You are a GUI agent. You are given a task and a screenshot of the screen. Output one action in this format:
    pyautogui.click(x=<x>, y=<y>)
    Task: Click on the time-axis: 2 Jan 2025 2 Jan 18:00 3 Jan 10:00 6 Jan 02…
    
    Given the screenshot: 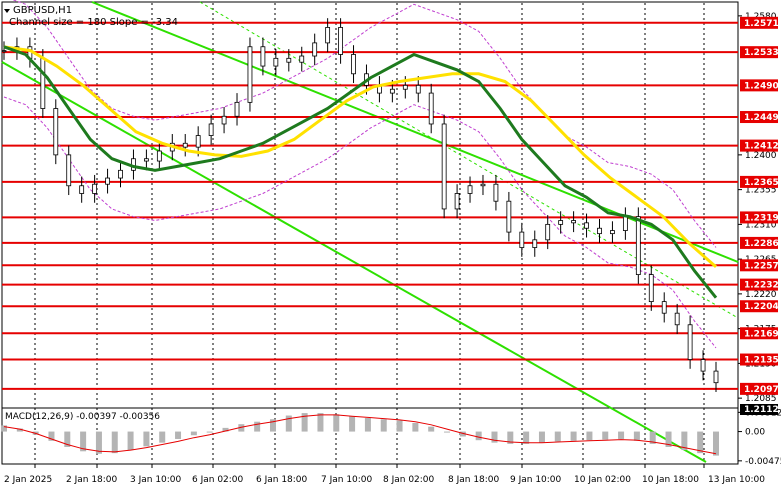 What is the action you would take?
    pyautogui.click(x=384, y=474)
    